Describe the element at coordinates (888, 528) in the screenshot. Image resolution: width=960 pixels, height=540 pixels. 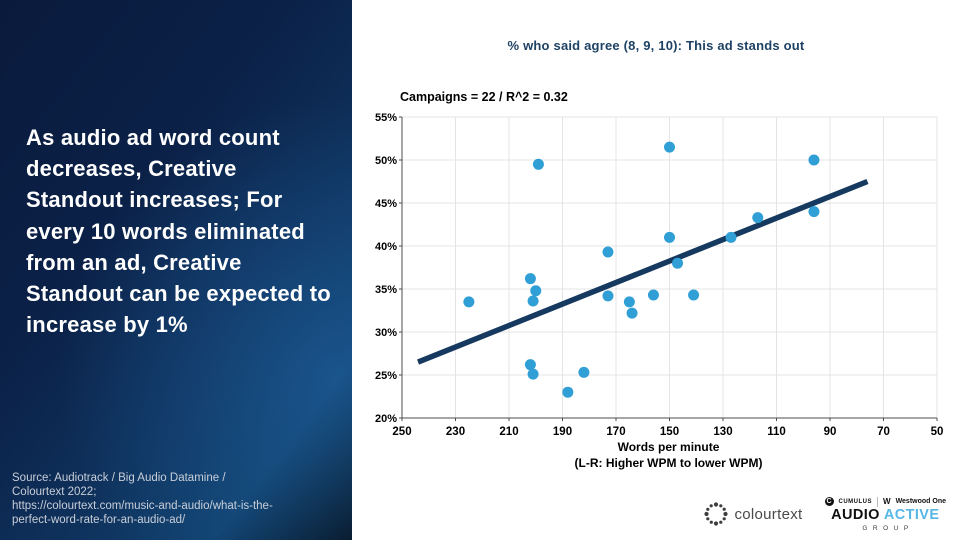
I see `aag-group-text: GROUP` at that location.